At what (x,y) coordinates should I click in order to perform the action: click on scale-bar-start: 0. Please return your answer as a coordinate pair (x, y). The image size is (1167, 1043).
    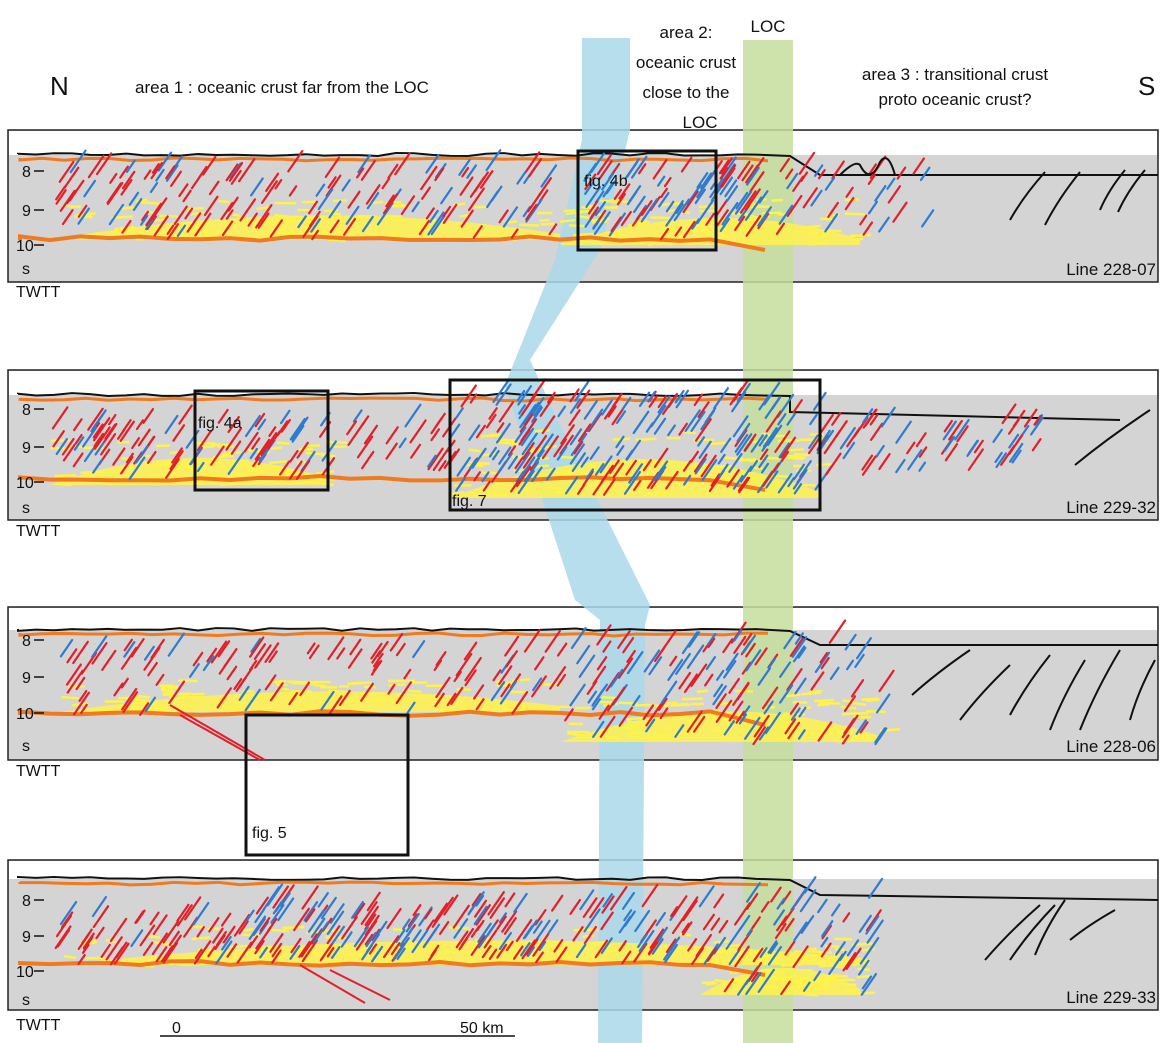
    Looking at the image, I should click on (176, 1028).